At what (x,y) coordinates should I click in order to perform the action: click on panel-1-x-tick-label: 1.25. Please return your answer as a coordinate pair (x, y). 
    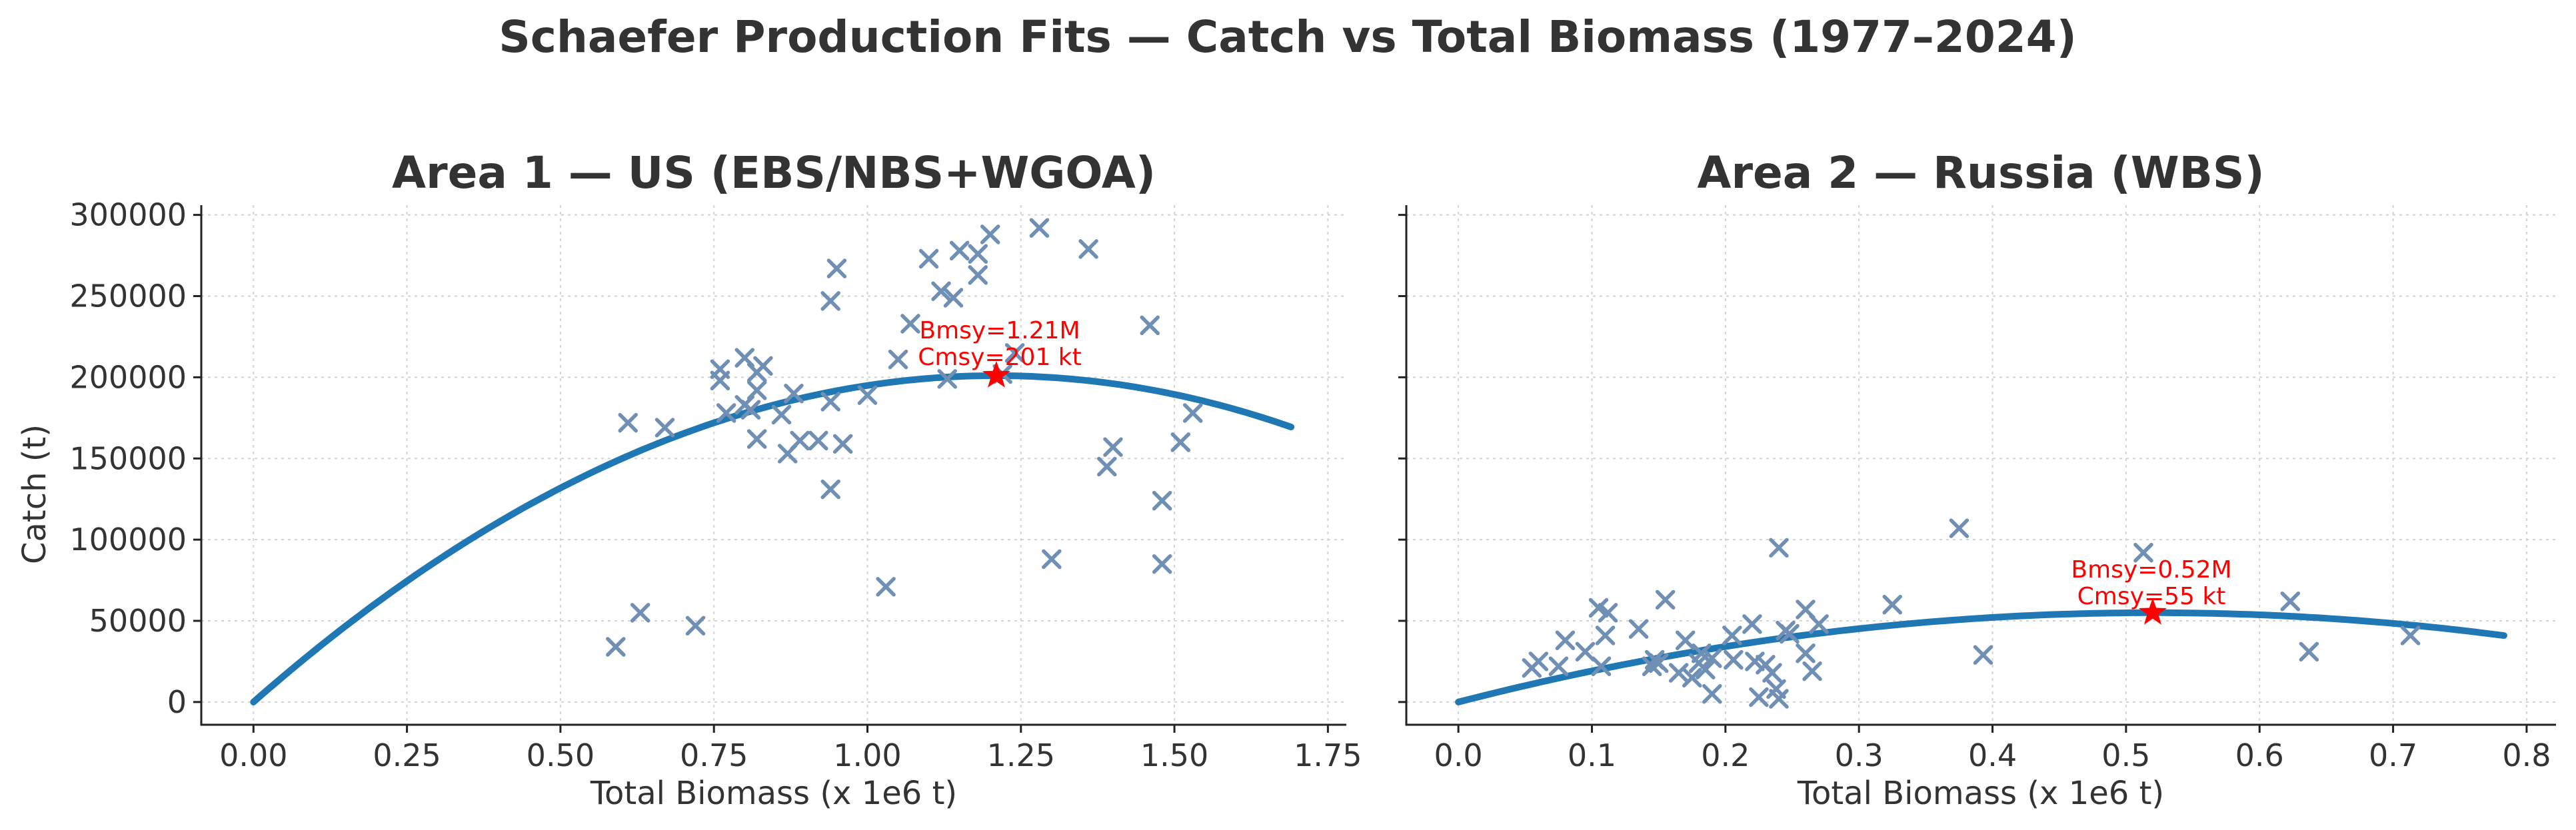
    Looking at the image, I should click on (1021, 755).